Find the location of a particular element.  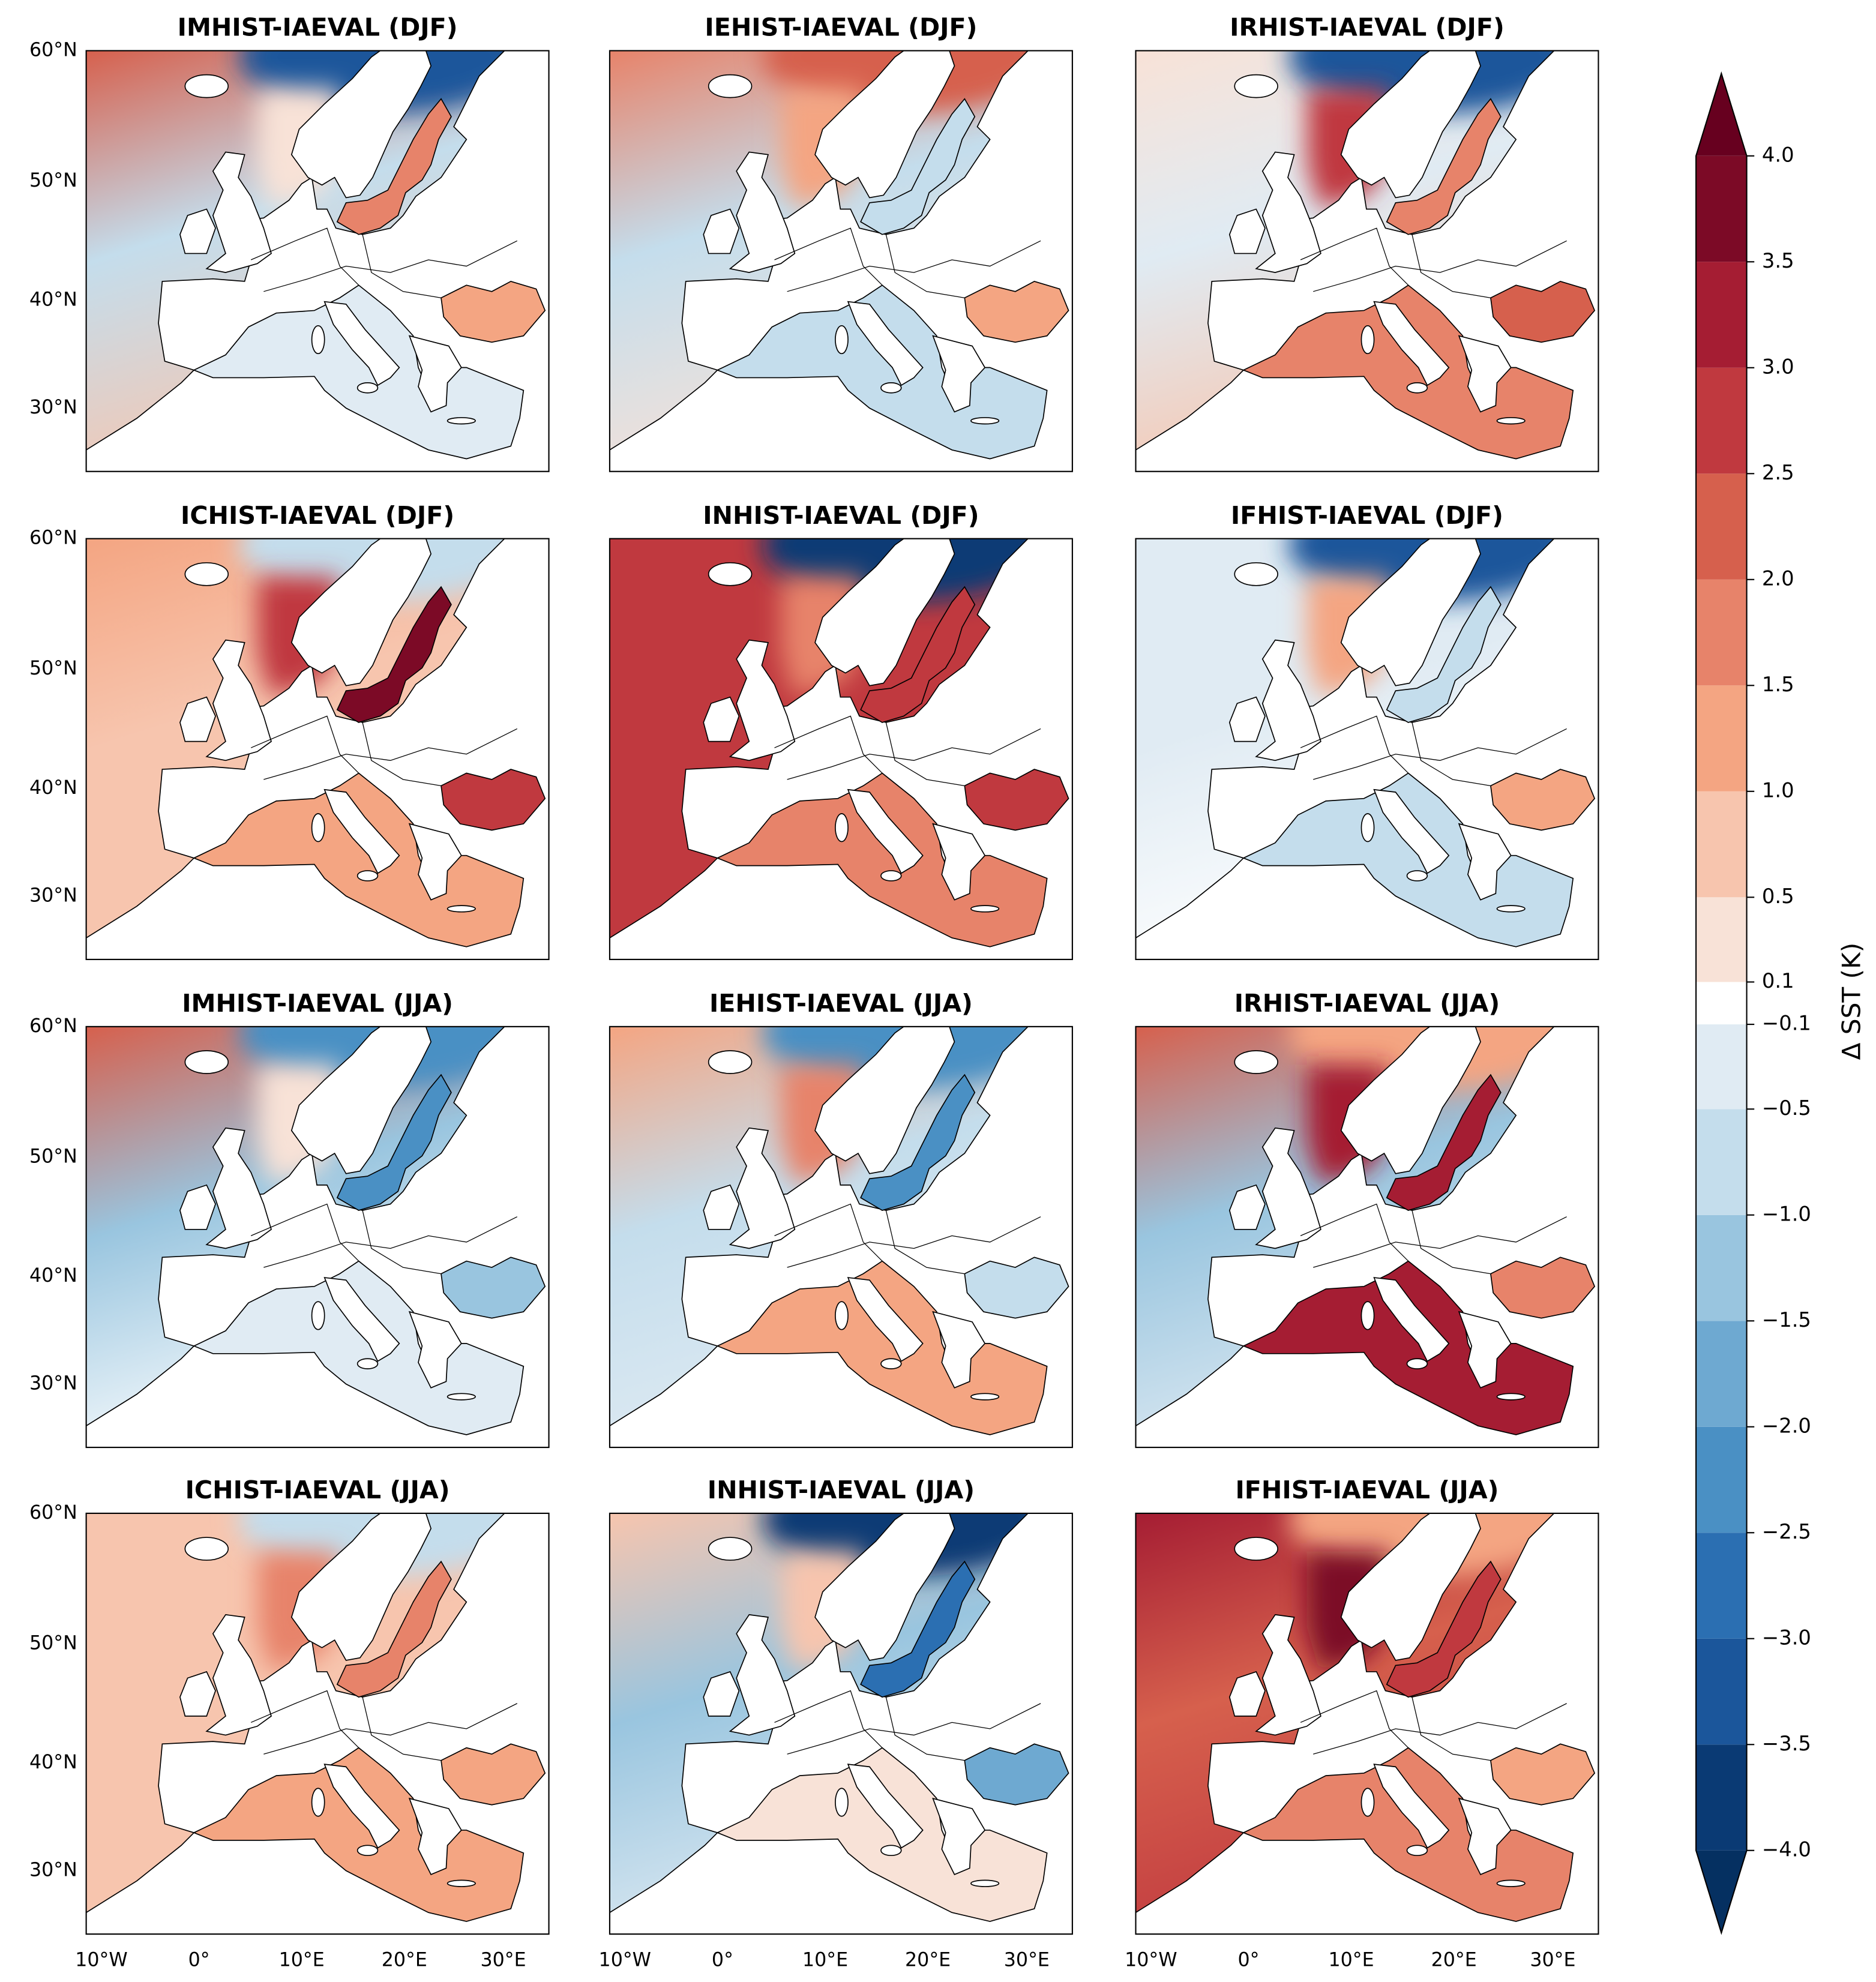

lon-label: 20°E is located at coordinates (404, 1960).